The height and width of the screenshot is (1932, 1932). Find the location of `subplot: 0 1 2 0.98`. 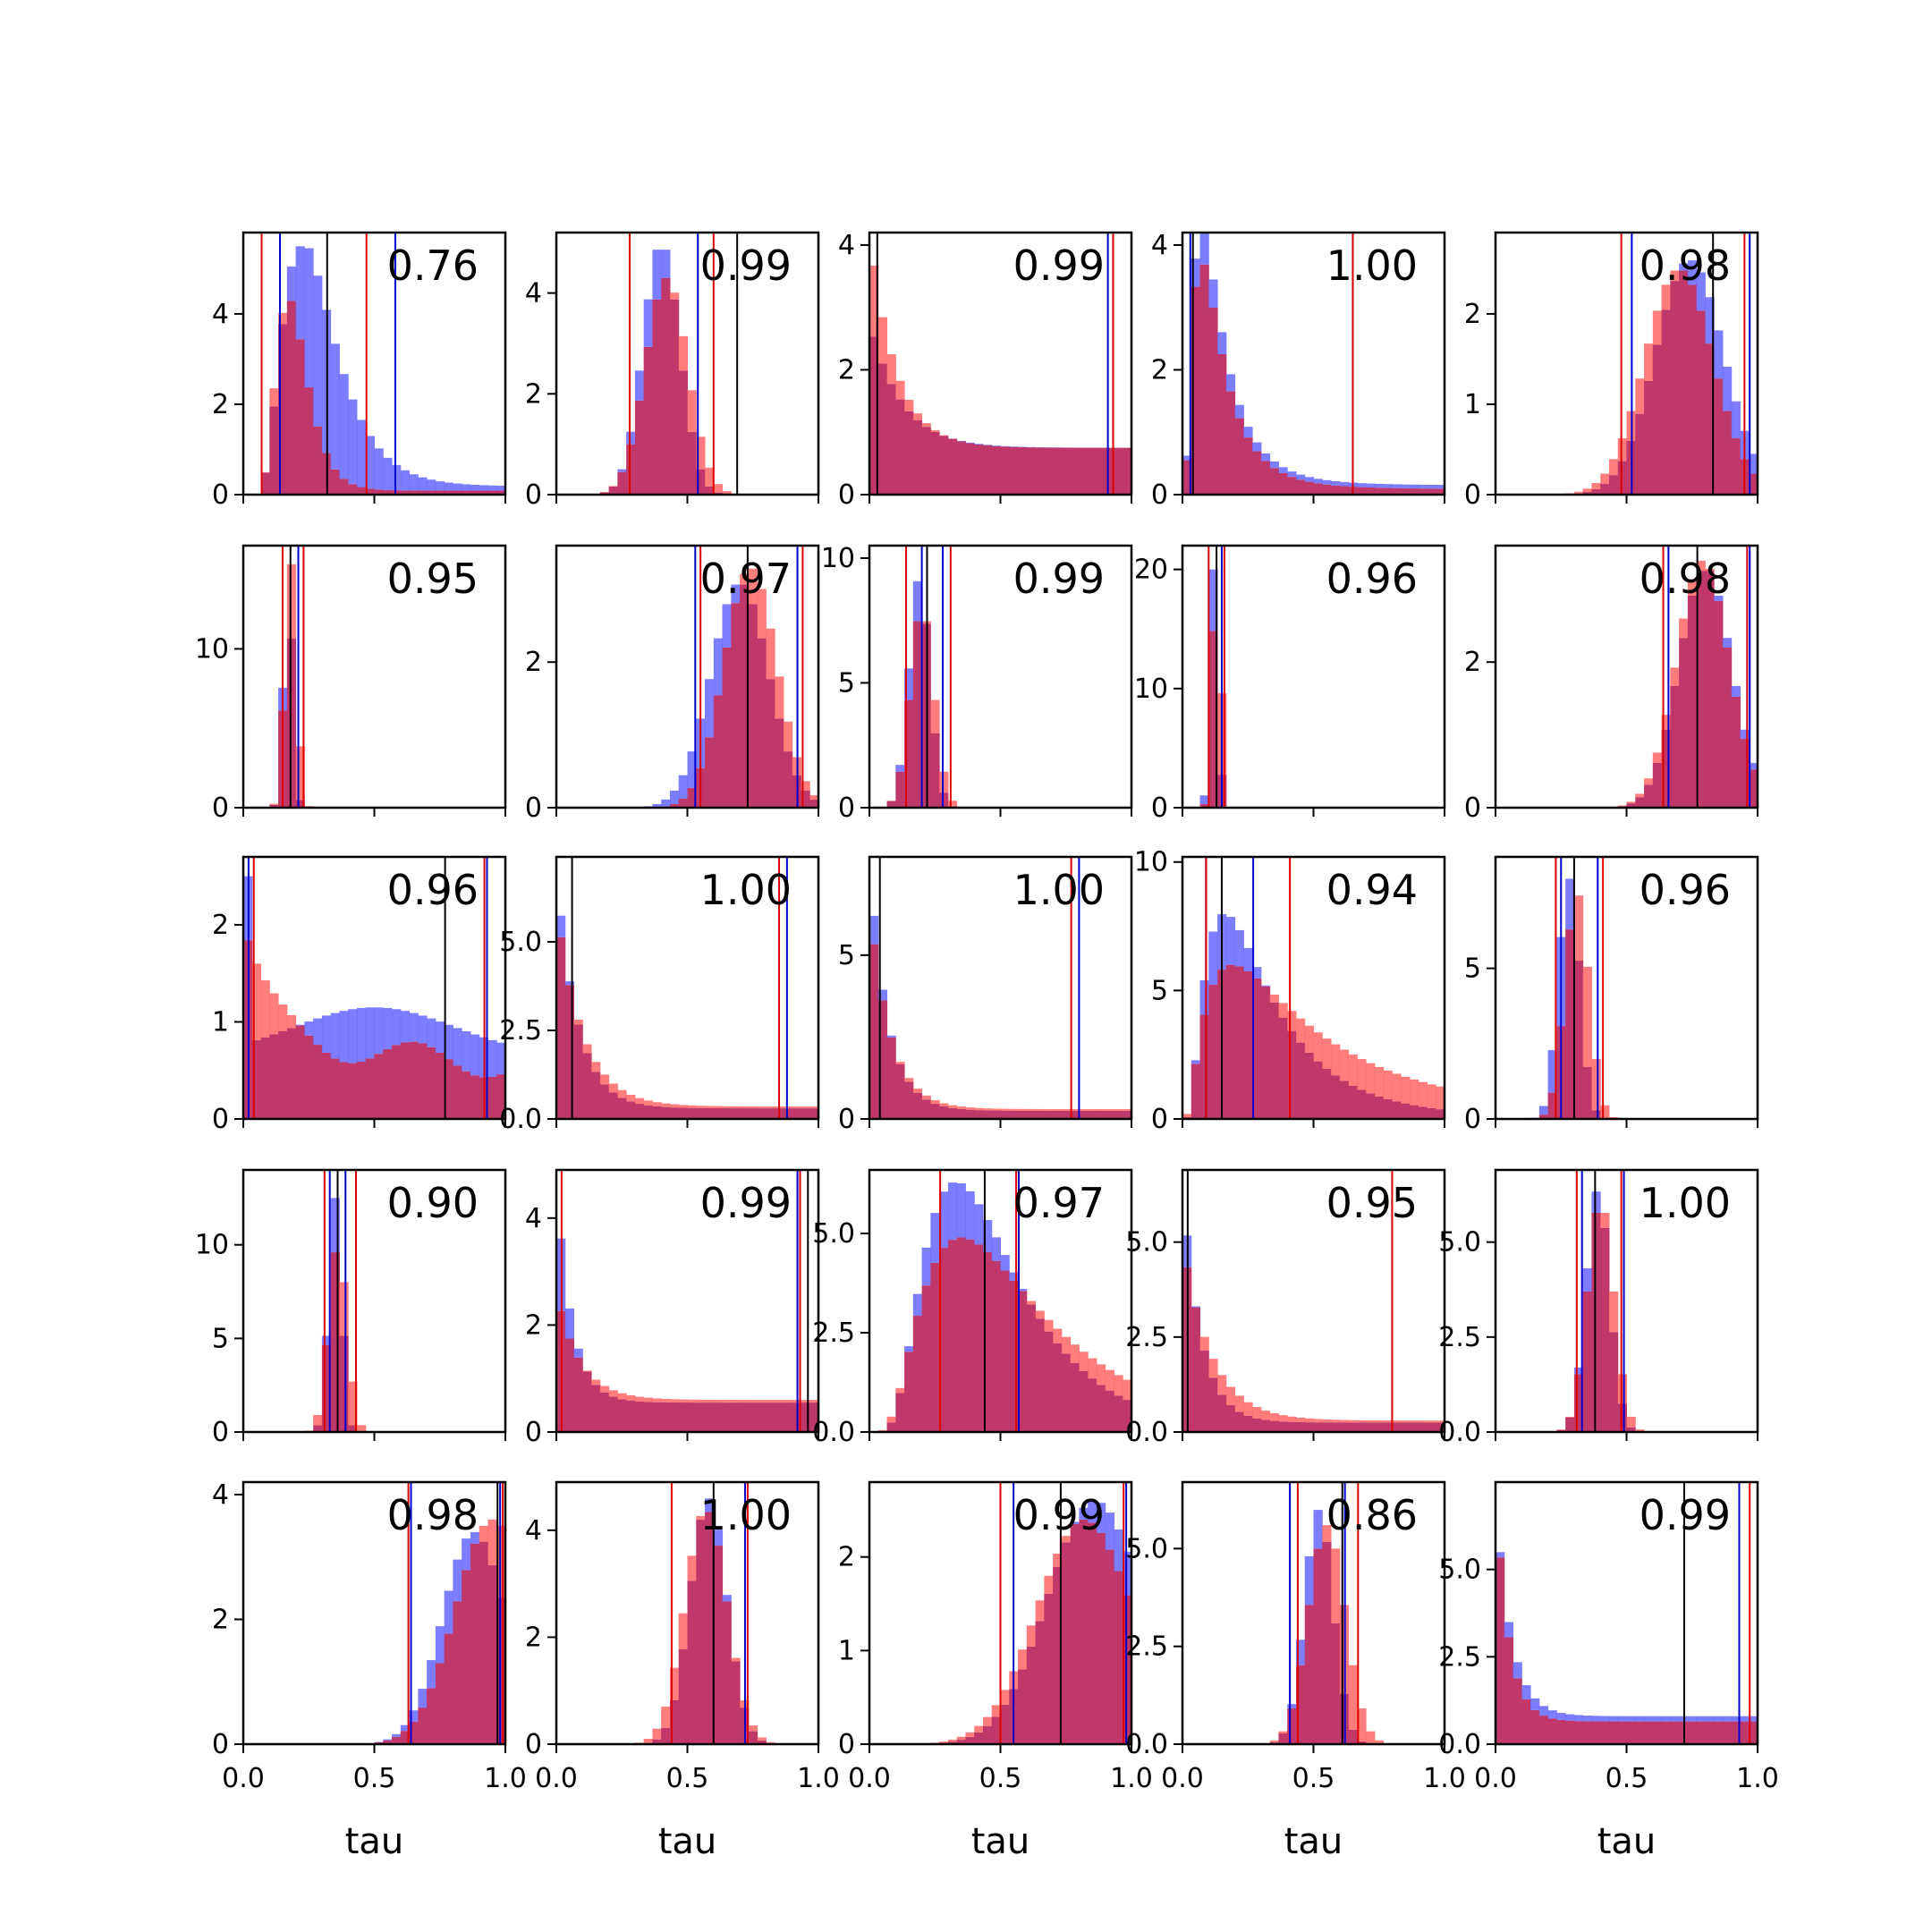

subplot: 0 1 2 0.98 is located at coordinates (1611, 371).